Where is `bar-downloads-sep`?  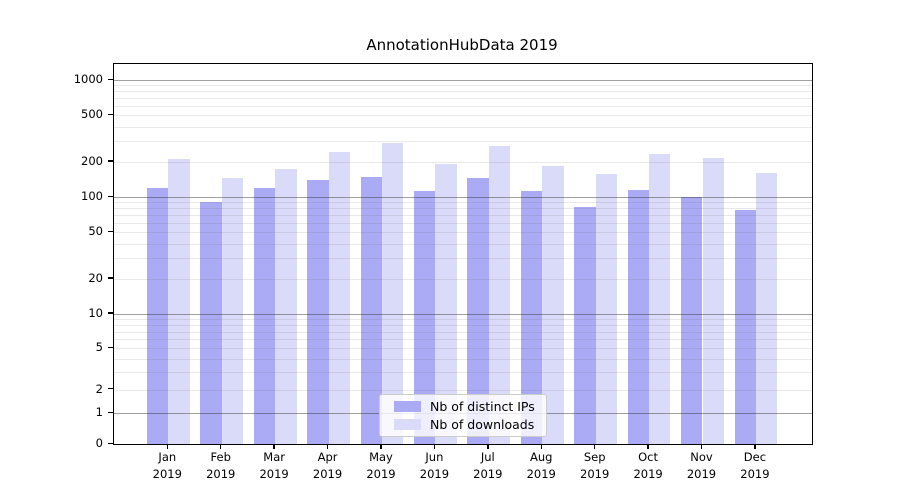 bar-downloads-sep is located at coordinates (606, 308).